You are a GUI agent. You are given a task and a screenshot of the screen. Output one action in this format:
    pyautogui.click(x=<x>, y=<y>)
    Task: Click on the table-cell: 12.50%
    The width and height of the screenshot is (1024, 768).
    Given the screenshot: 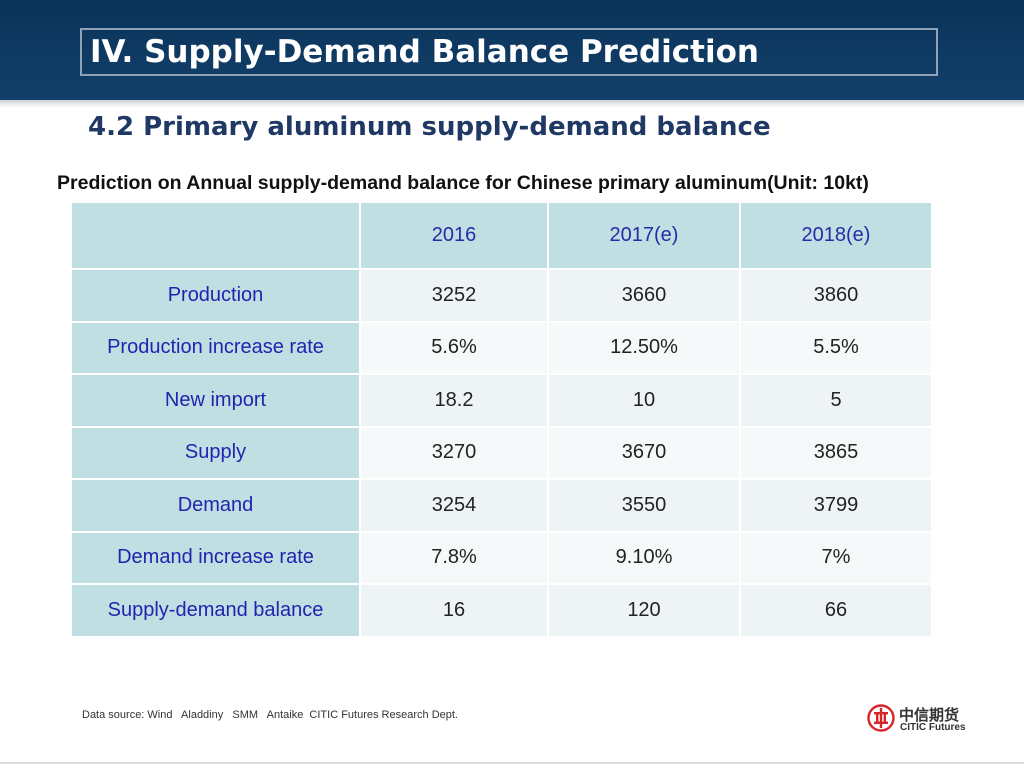 What is the action you would take?
    pyautogui.click(x=644, y=348)
    